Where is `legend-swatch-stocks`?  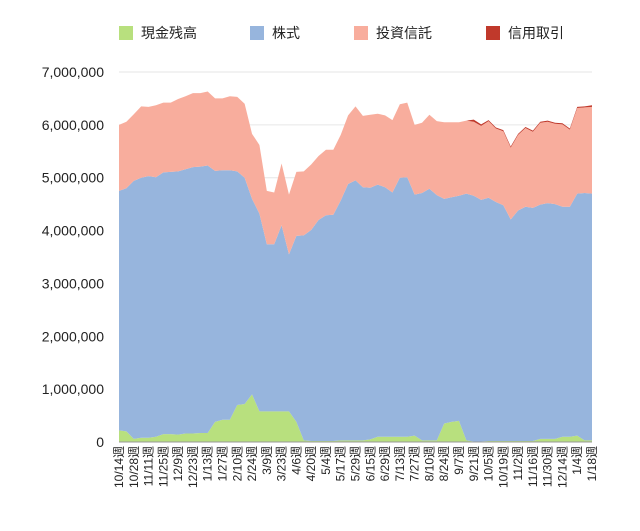 legend-swatch-stocks is located at coordinates (257, 33).